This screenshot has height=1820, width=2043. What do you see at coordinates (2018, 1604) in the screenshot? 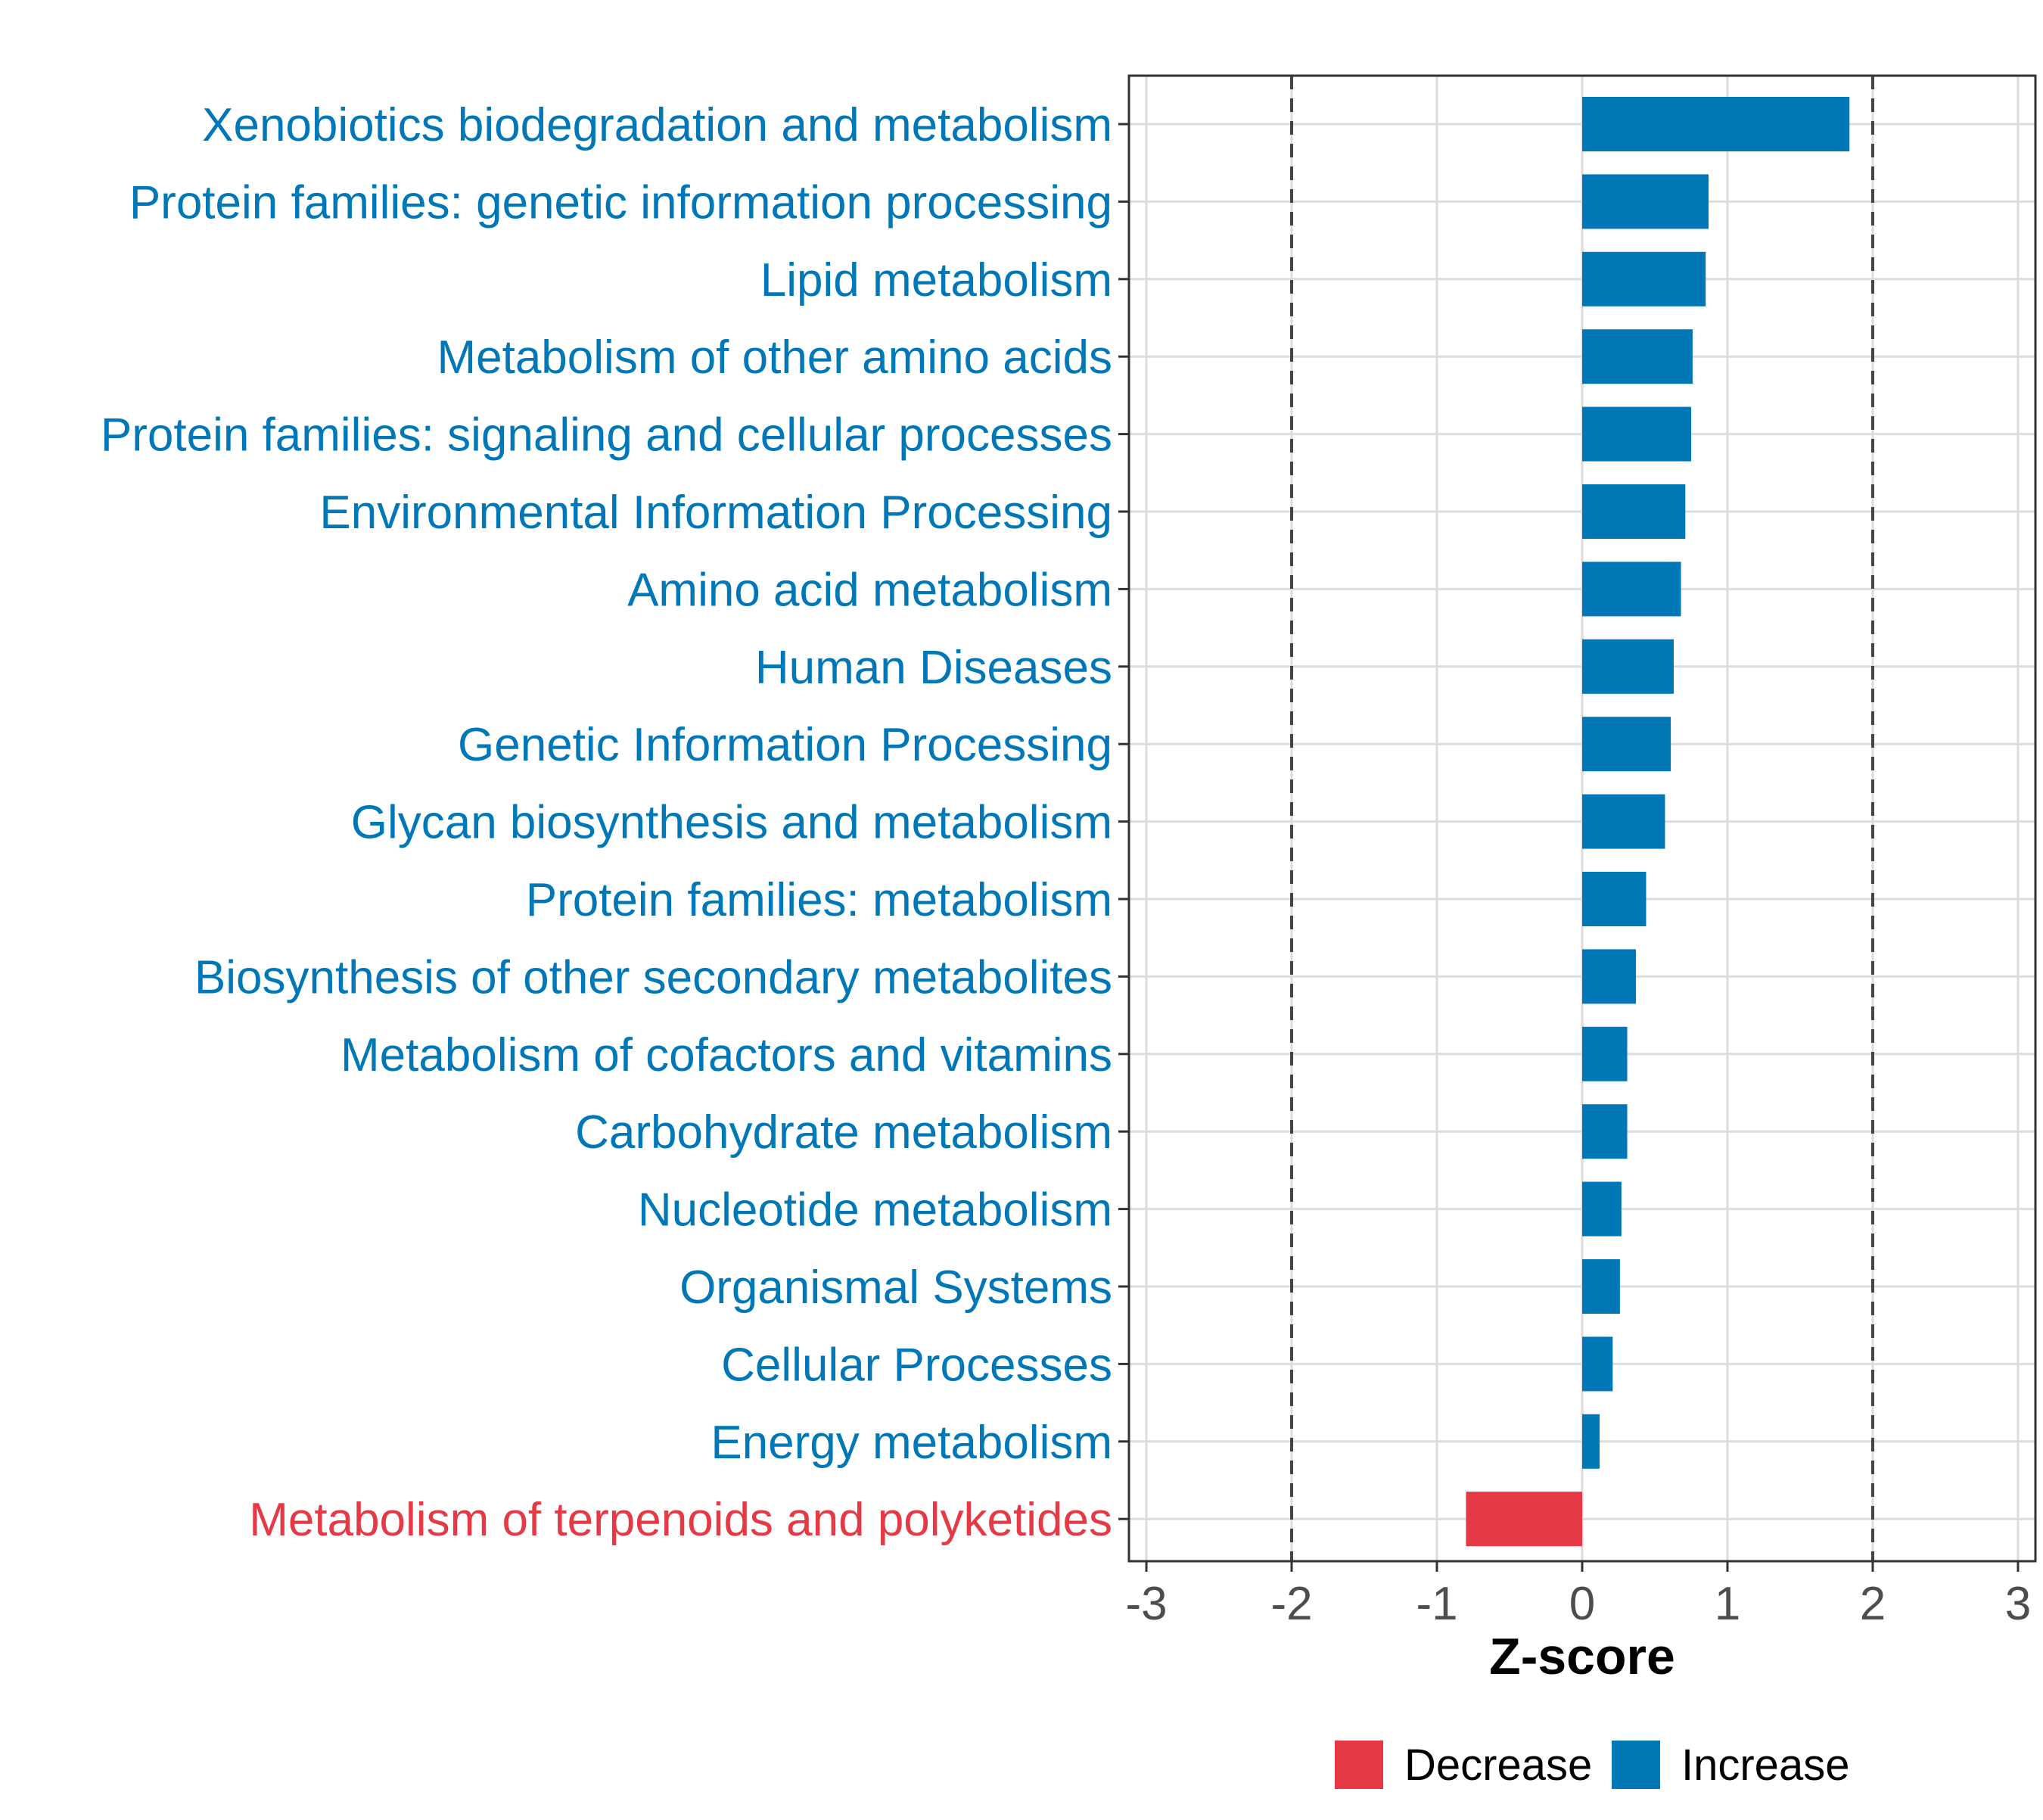
I see `x-tick-label: 3` at bounding box center [2018, 1604].